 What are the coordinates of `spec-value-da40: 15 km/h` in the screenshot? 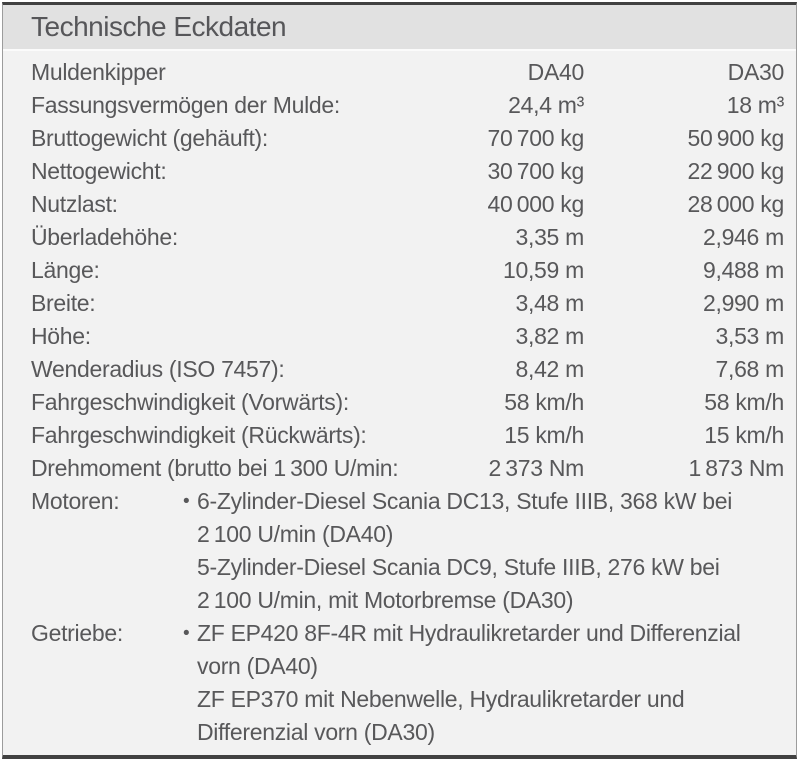 It's located at (544, 435).